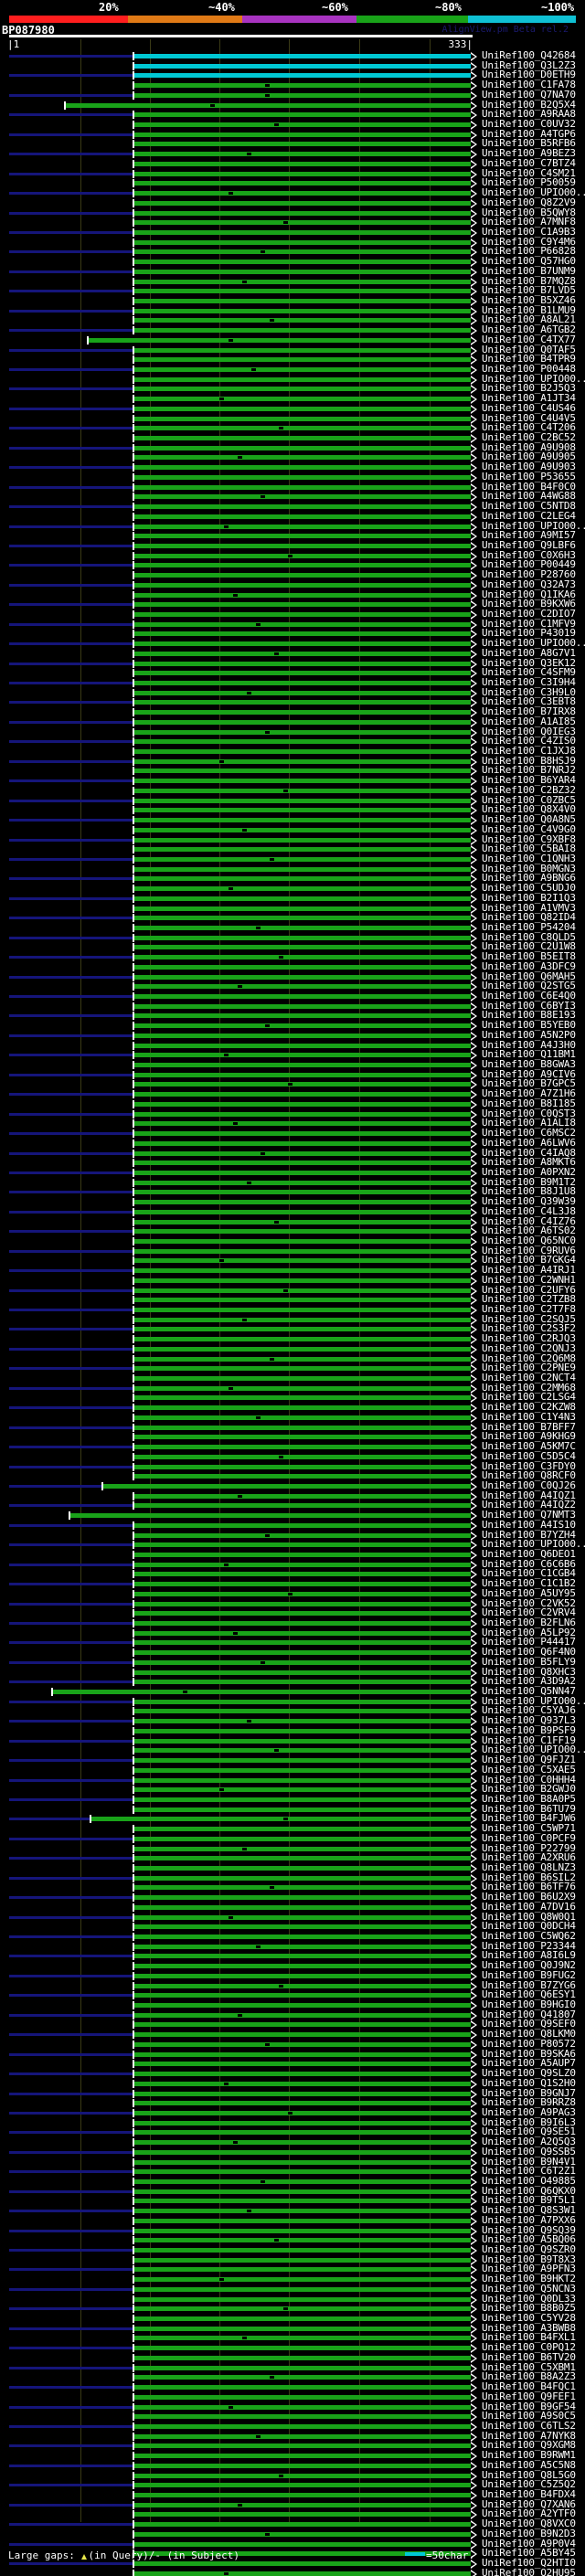 This screenshot has height=2576, width=585. Describe the element at coordinates (293, 1485) in the screenshot. I see `alignment-row: UniRef100_C0QJ26` at that location.